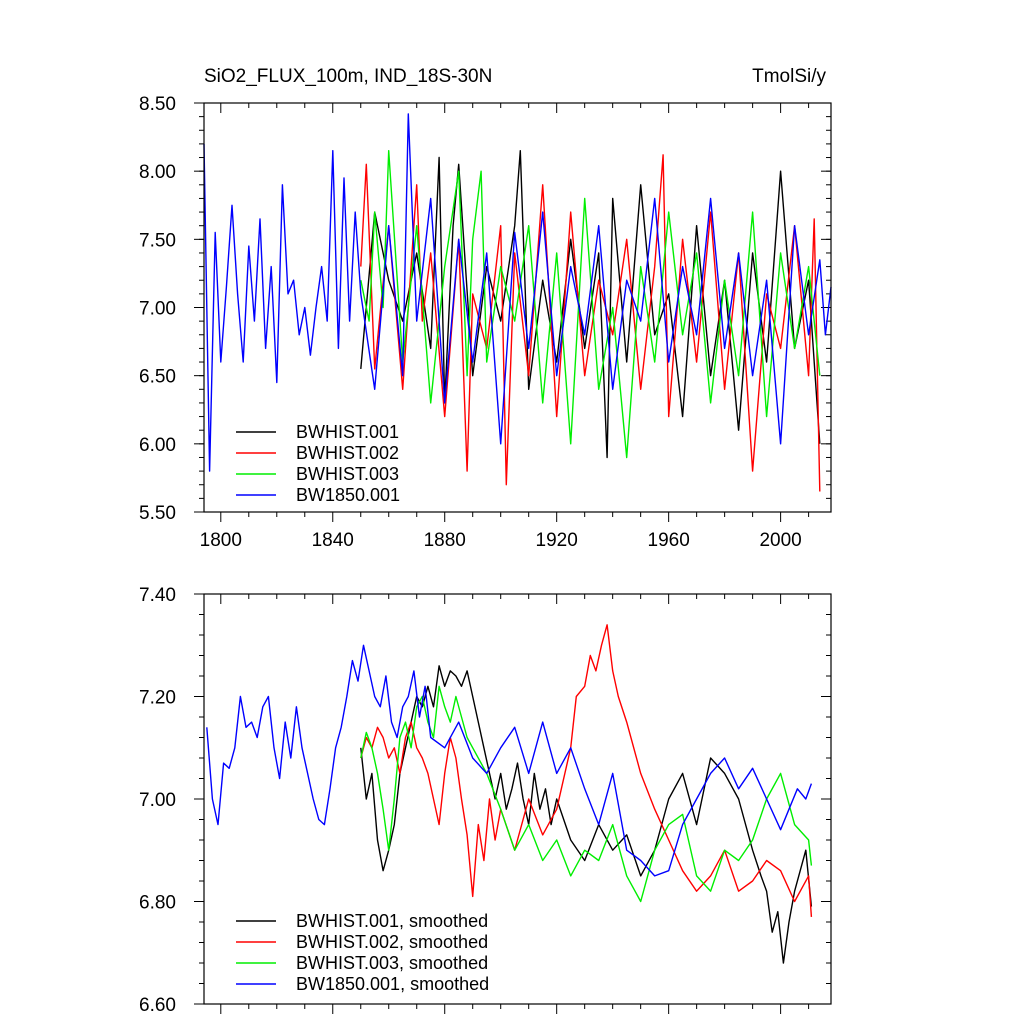 Image resolution: width=1024 pixels, height=1024 pixels. What do you see at coordinates (780, 540) in the screenshot?
I see `x-tick-label: 2000` at bounding box center [780, 540].